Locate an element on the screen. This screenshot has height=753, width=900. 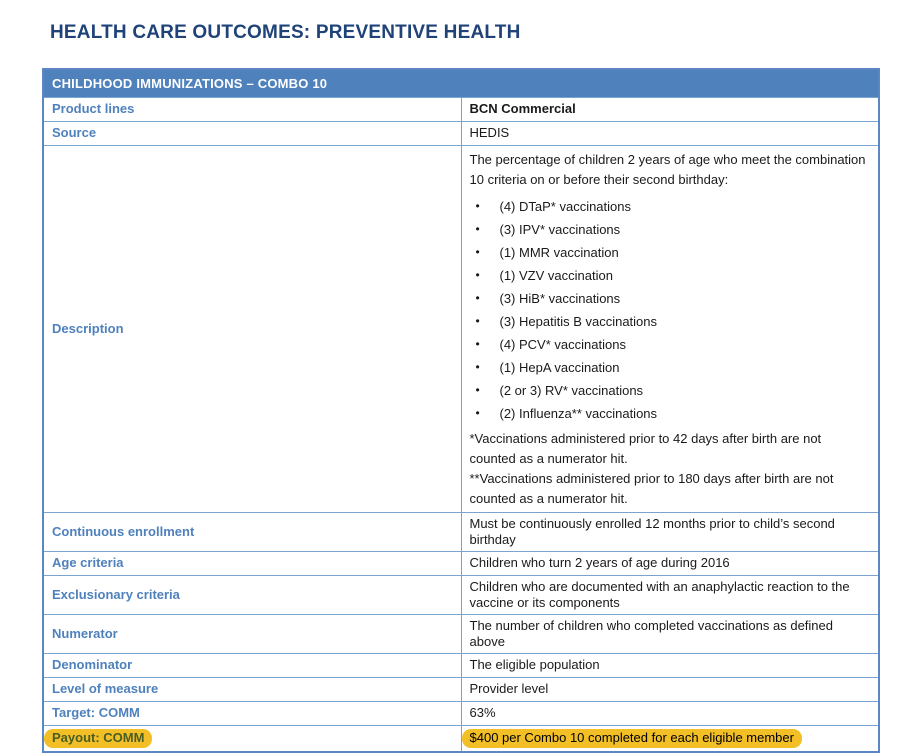
row-label: Product lines is located at coordinates (252, 109).